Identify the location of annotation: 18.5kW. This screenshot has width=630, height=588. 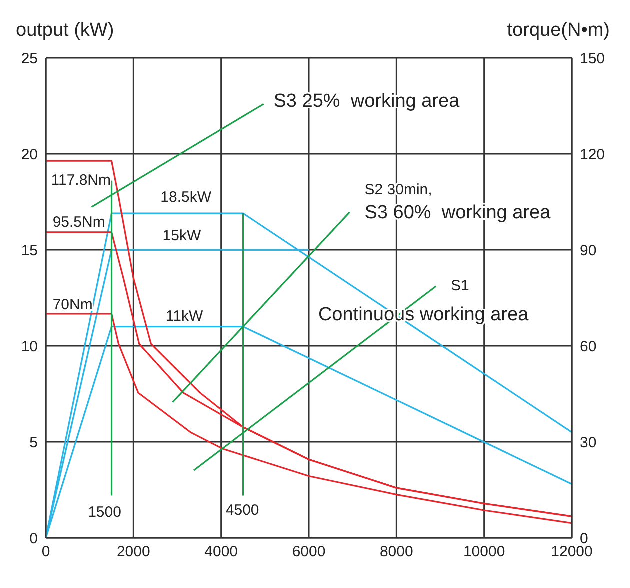
(186, 197).